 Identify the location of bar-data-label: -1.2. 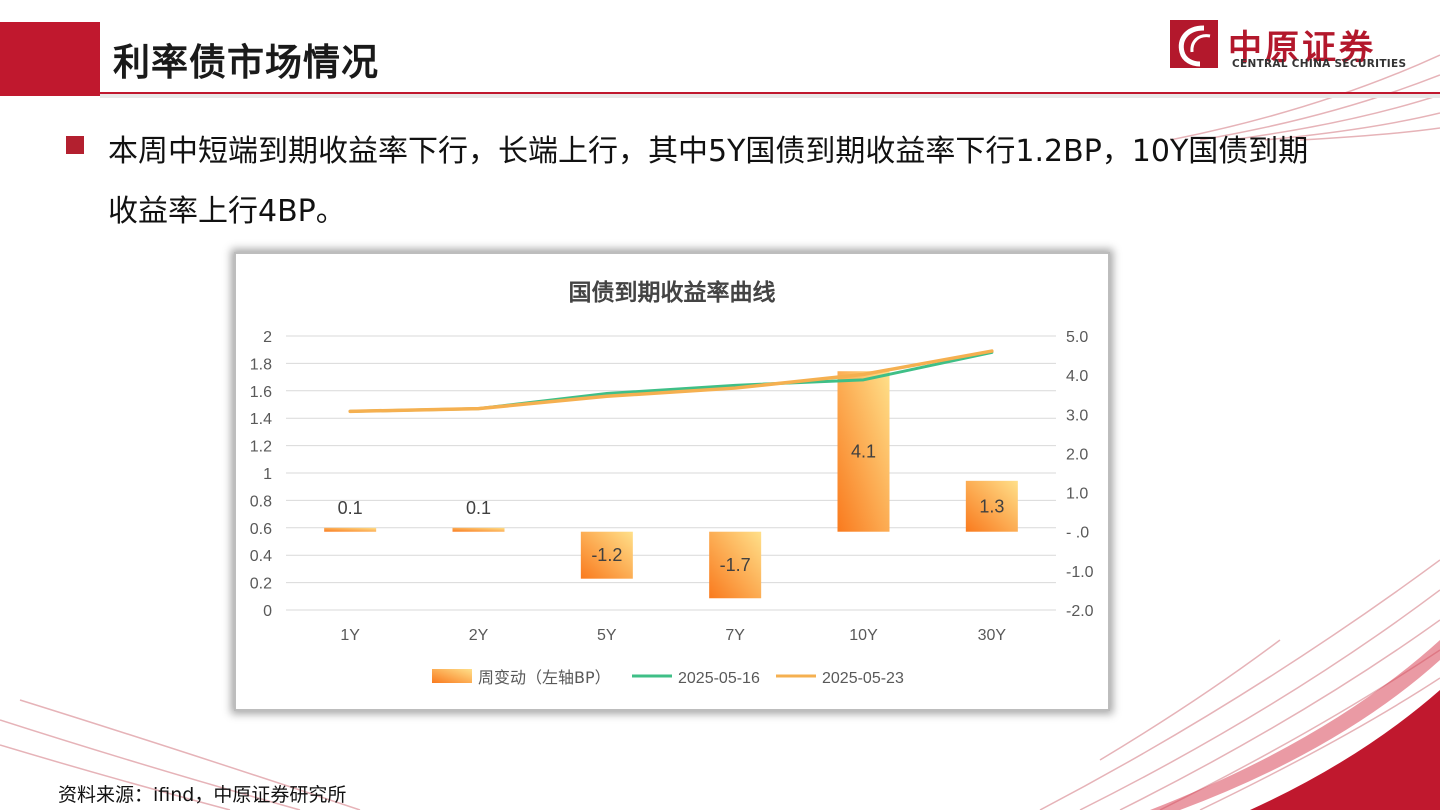
(606, 555).